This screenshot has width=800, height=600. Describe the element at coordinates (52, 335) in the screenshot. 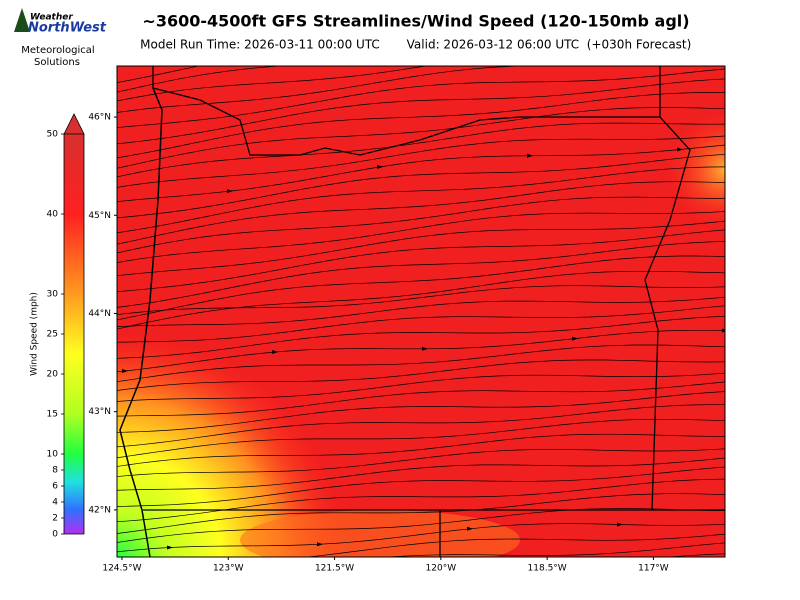

I see `colorbar-tick-label: 25` at that location.